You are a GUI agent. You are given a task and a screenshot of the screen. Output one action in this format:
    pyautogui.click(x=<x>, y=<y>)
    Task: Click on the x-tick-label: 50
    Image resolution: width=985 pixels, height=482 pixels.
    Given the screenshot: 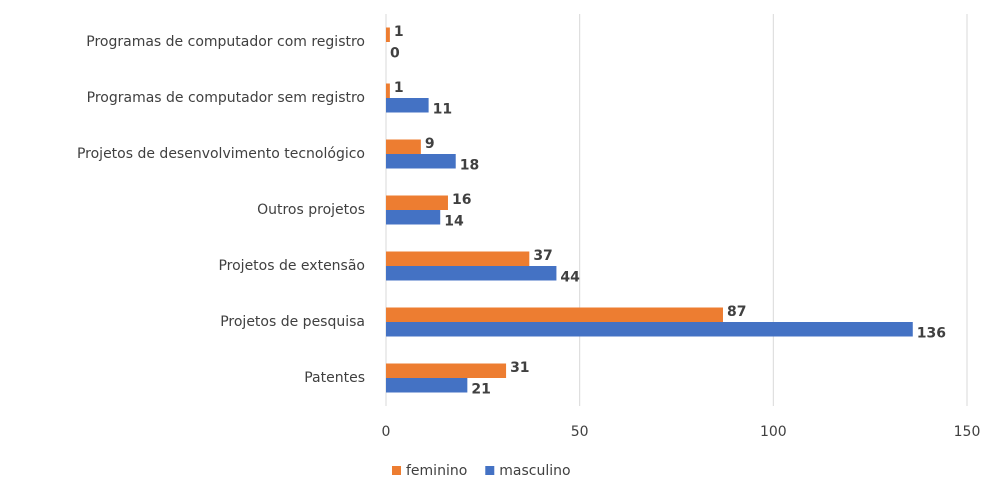 What is the action you would take?
    pyautogui.click(x=580, y=432)
    